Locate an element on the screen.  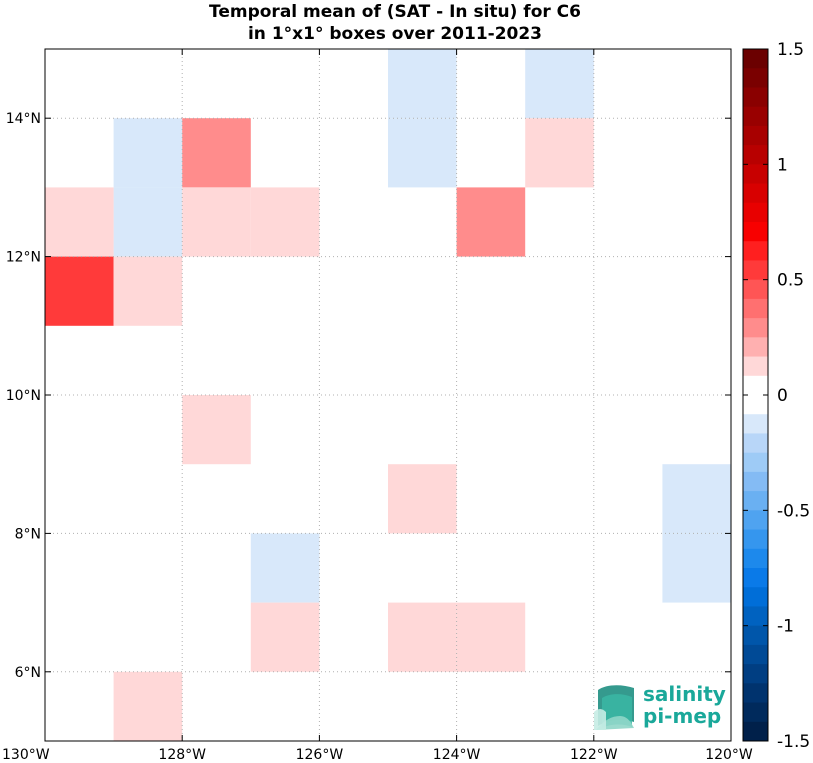
logo-text-salinity: salinity is located at coordinates (684, 694).